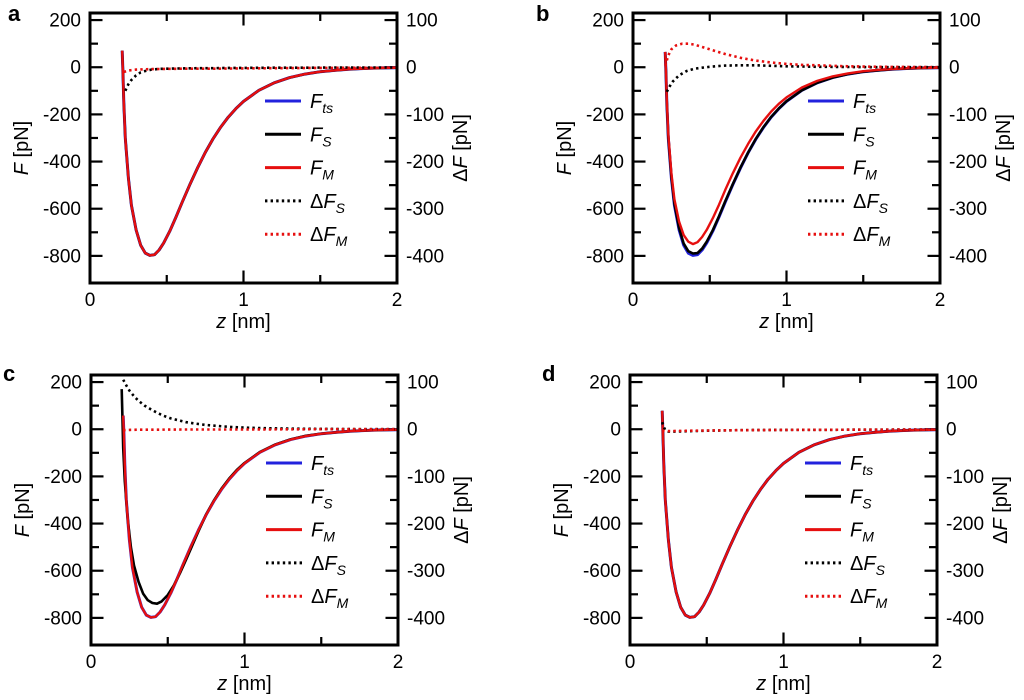  What do you see at coordinates (9, 373) in the screenshot?
I see `panel-label-c: c` at bounding box center [9, 373].